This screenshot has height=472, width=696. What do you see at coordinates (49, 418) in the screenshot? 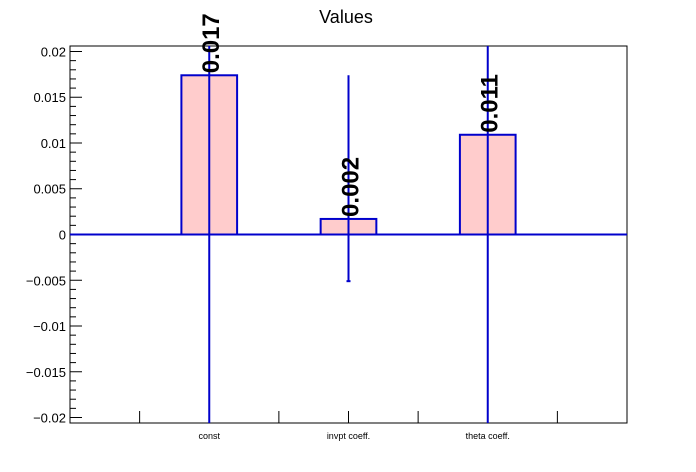
I see `y-tick-label: −0.02` at bounding box center [49, 418].